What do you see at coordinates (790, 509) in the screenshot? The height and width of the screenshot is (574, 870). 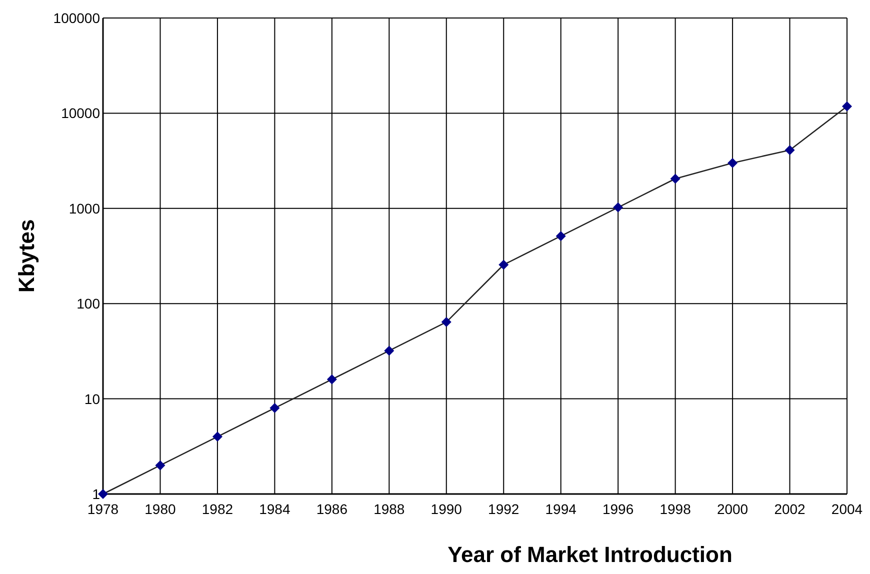 I see `x-tick-label: 2002` at bounding box center [790, 509].